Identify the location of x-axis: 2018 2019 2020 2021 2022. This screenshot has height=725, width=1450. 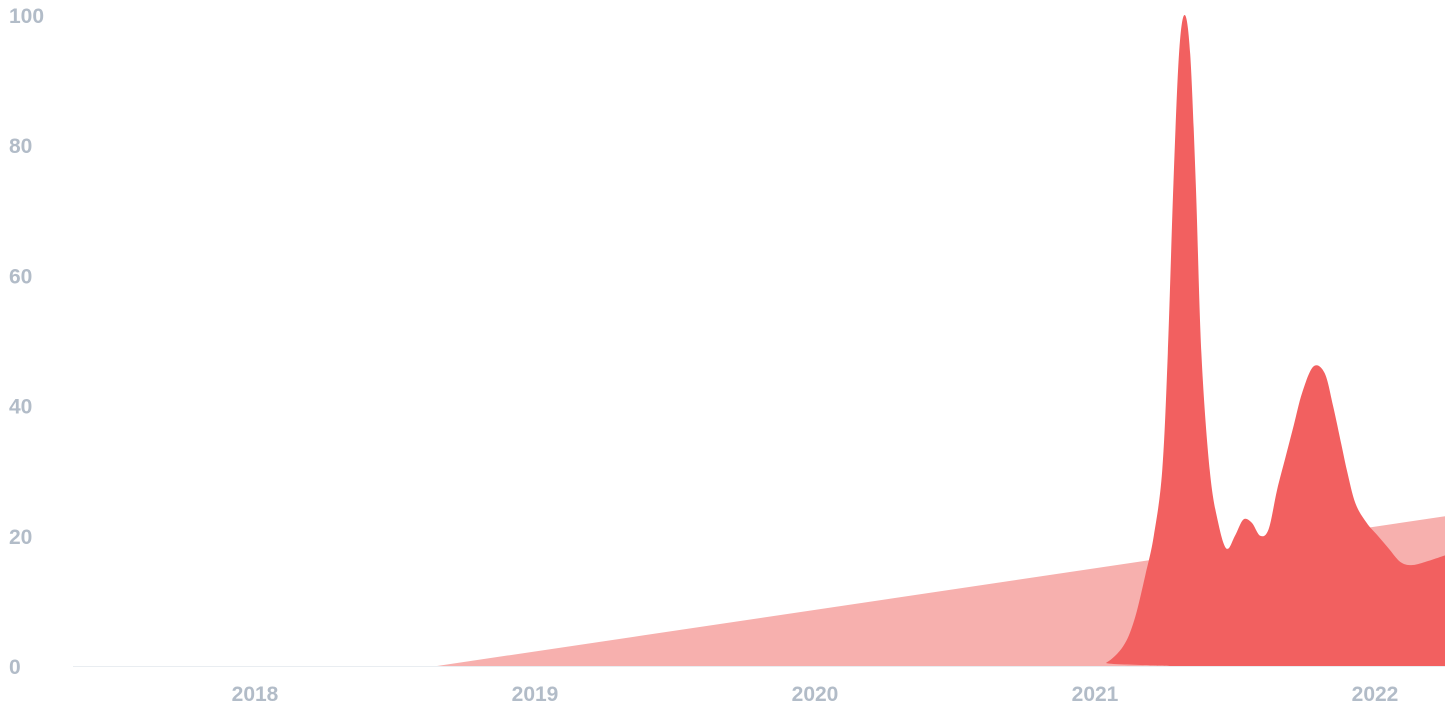
(815, 694).